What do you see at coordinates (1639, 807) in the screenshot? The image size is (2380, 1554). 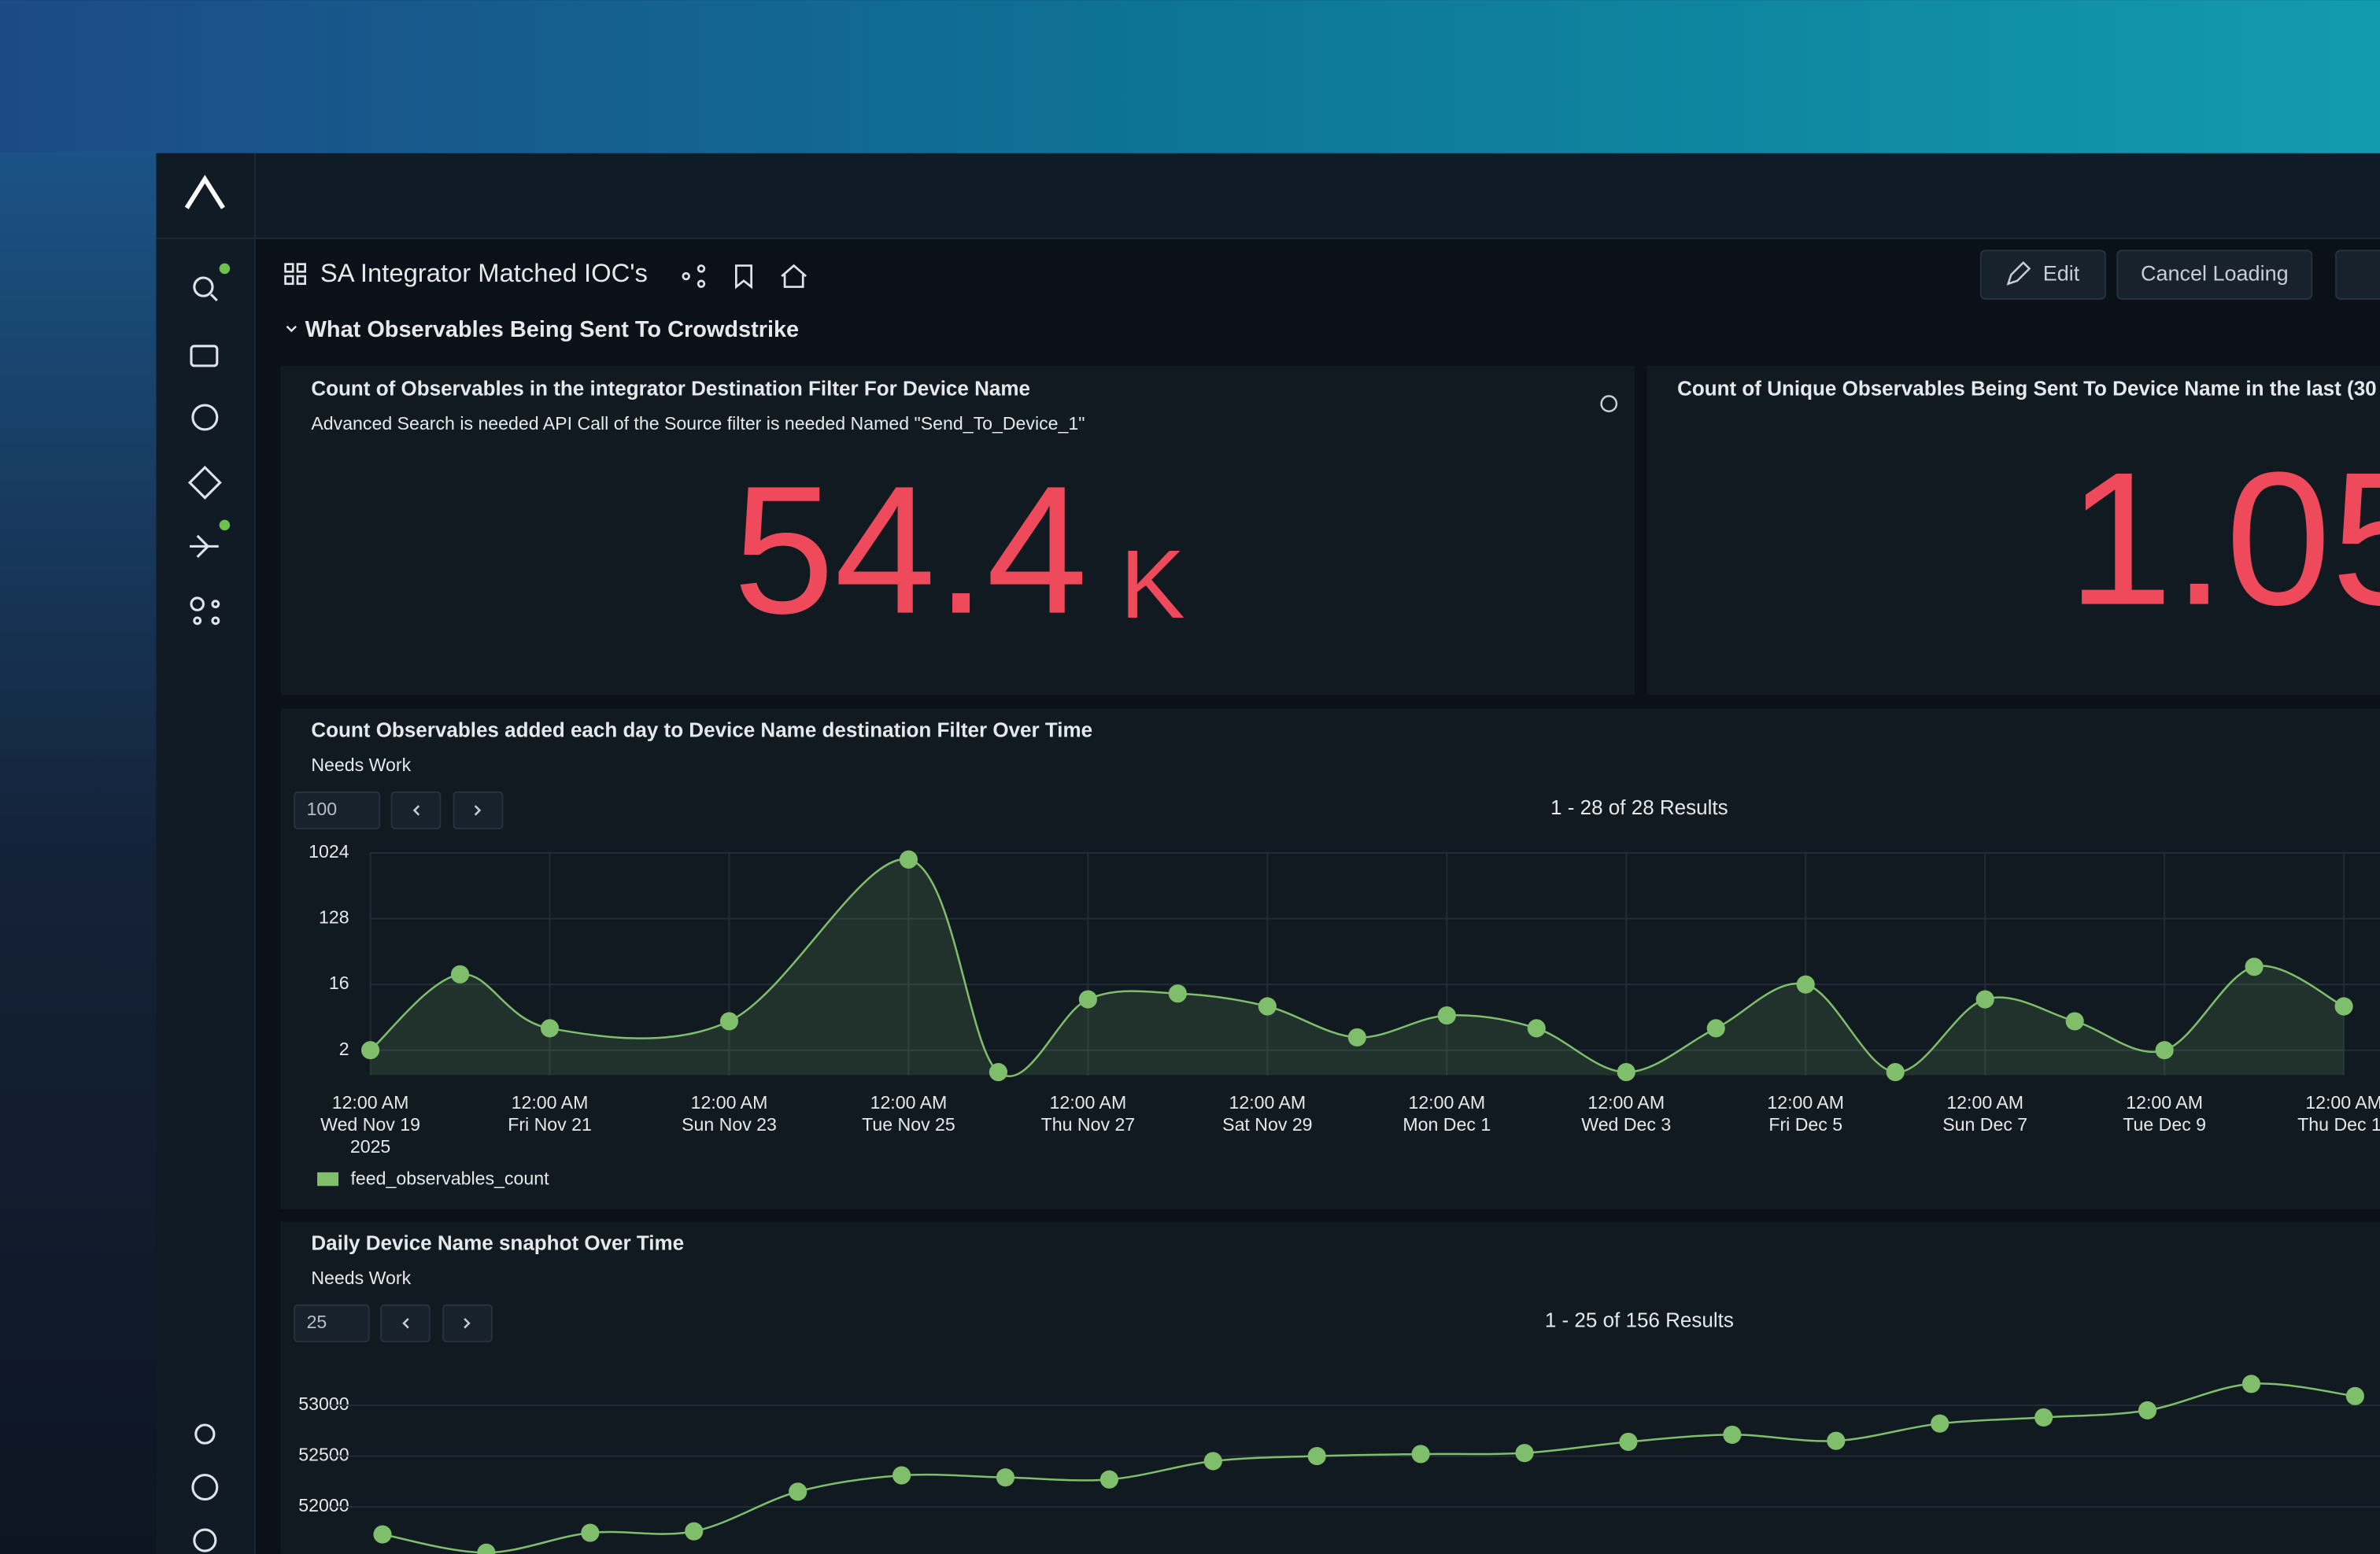 I see `results-count: 1 - 28 of 28 Results` at bounding box center [1639, 807].